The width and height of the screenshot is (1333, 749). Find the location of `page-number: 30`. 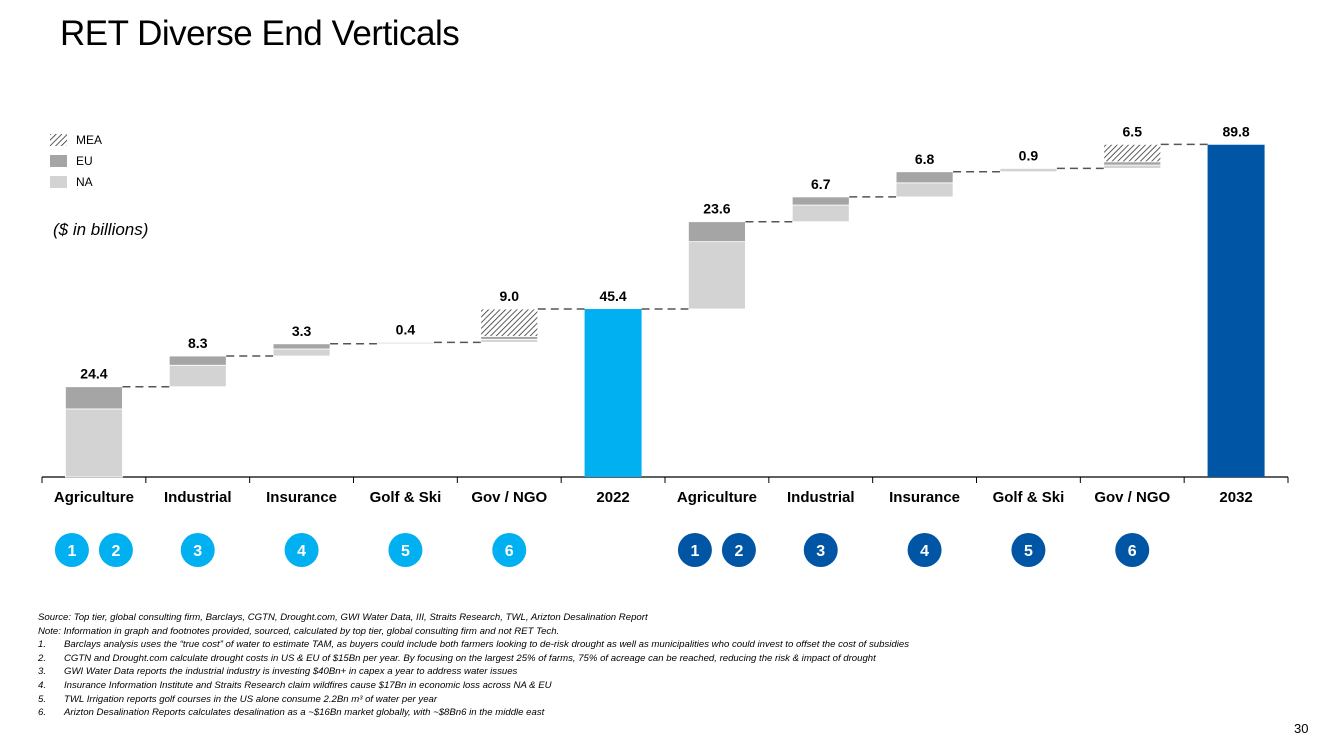

page-number: 30 is located at coordinates (1301, 728).